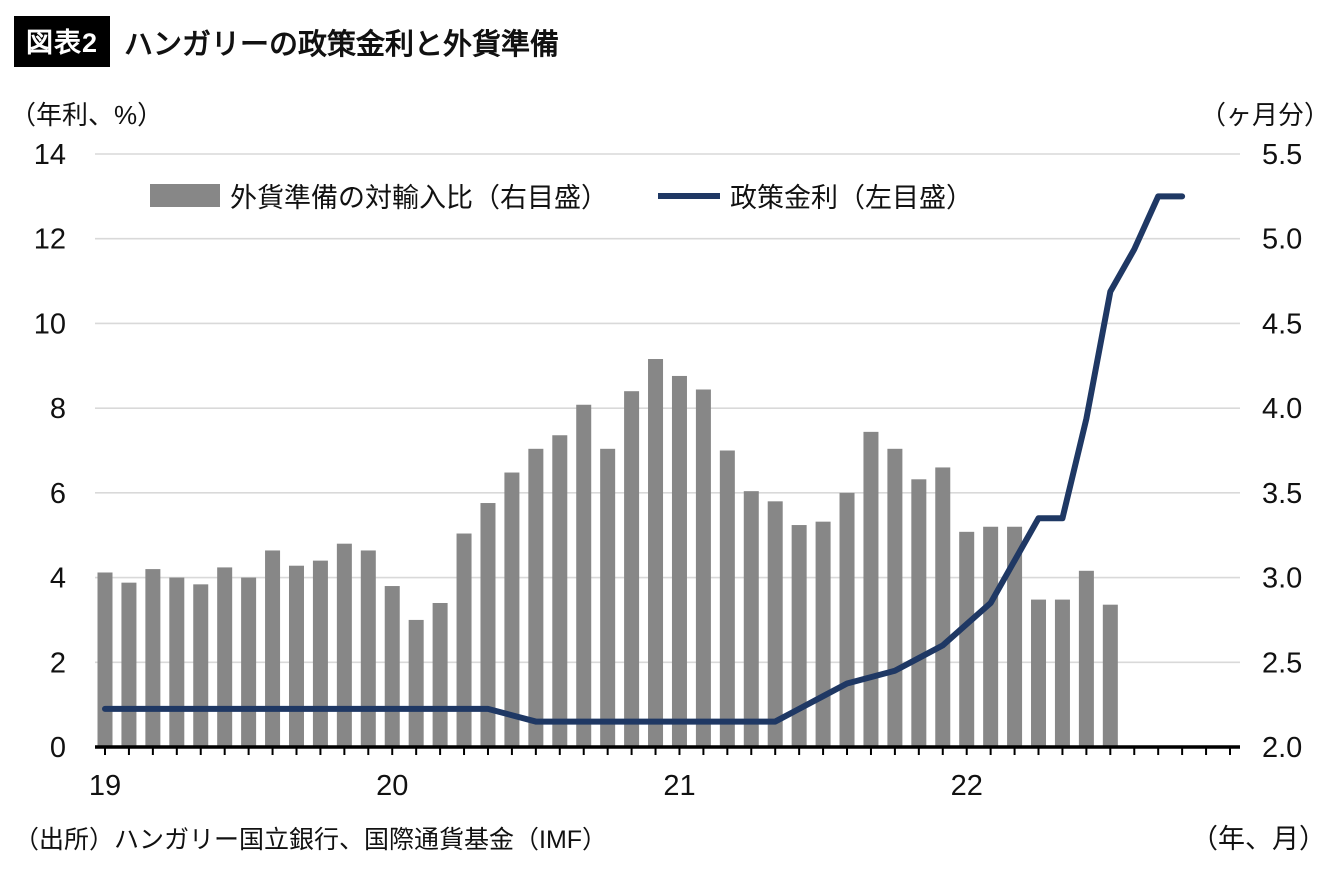 The height and width of the screenshot is (877, 1340). Describe the element at coordinates (58, 409) in the screenshot. I see `left-tick-label: 8` at that location.